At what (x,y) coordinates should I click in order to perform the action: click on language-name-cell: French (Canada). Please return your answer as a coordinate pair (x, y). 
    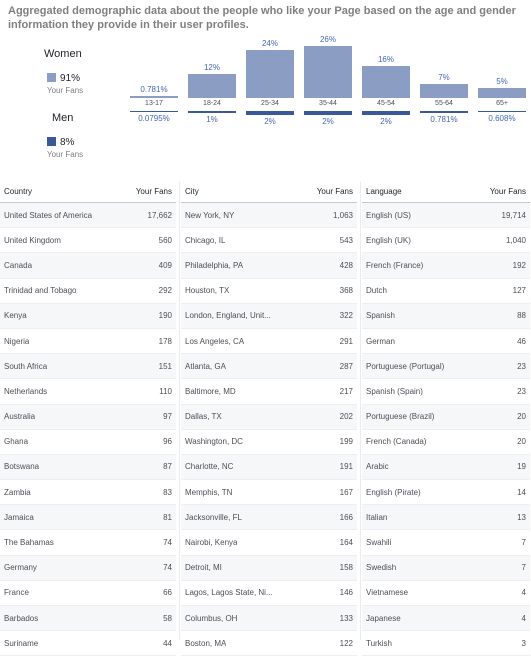
    Looking at the image, I should click on (396, 442).